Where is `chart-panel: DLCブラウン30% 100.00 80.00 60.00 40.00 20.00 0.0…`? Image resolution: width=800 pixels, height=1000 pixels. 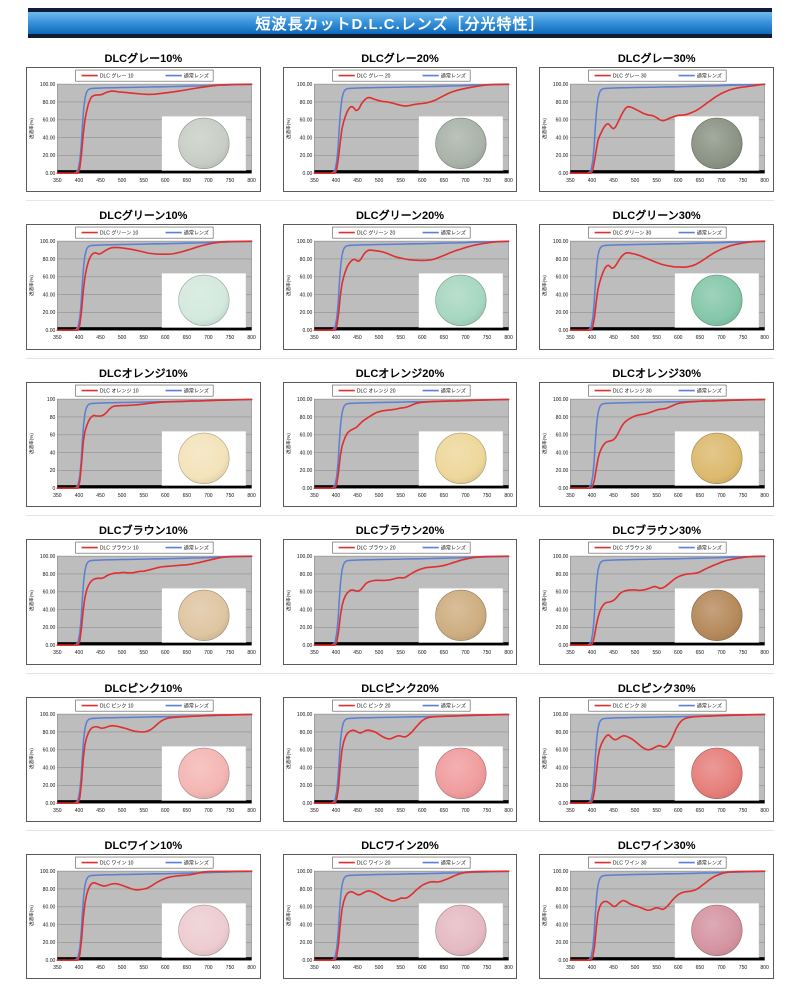 chart-panel: DLCブラウン30% 100.00 80.00 60.00 40.00 20.00 0.0… is located at coordinates (657, 593).